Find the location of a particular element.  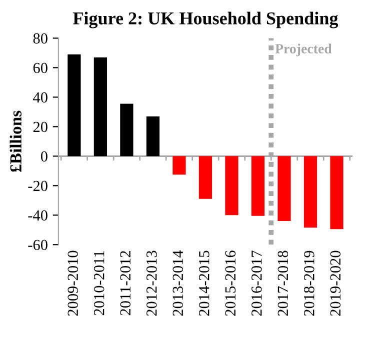

y-tick-label: 80 is located at coordinates (40, 38).